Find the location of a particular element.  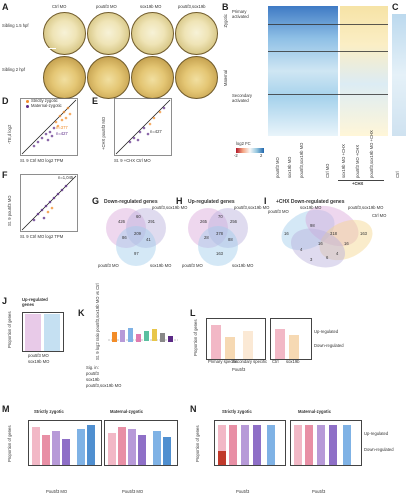

b-secondary: Secondary activated is located at coordinates (242, 98).